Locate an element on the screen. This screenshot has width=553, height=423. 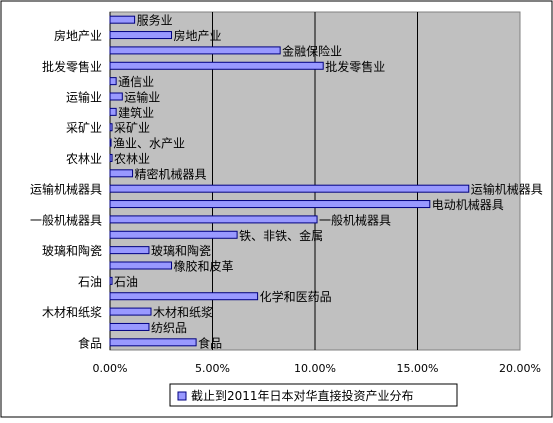
bar-data-label: 纺织品 is located at coordinates (169, 328).